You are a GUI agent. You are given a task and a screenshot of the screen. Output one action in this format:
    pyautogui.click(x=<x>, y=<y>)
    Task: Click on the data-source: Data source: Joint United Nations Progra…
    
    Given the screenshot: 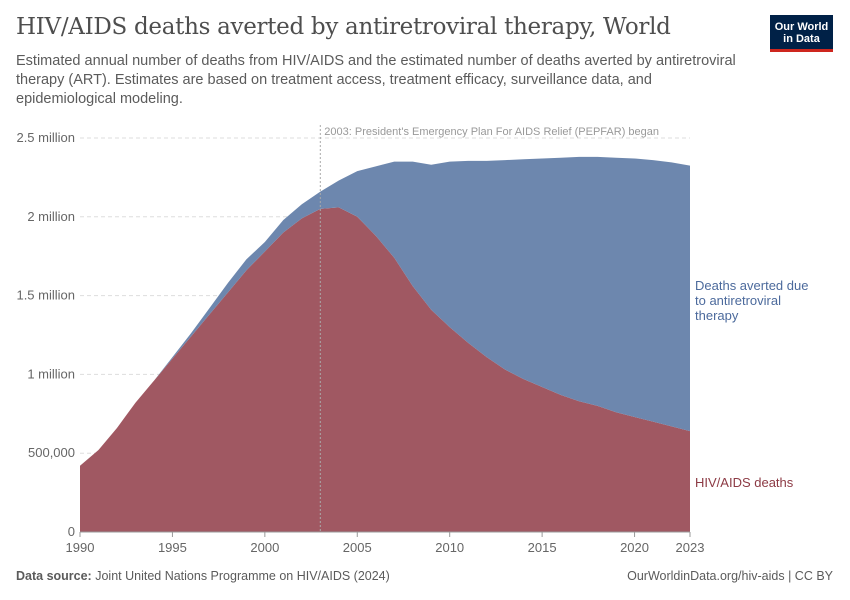 What is the action you would take?
    pyautogui.click(x=203, y=576)
    